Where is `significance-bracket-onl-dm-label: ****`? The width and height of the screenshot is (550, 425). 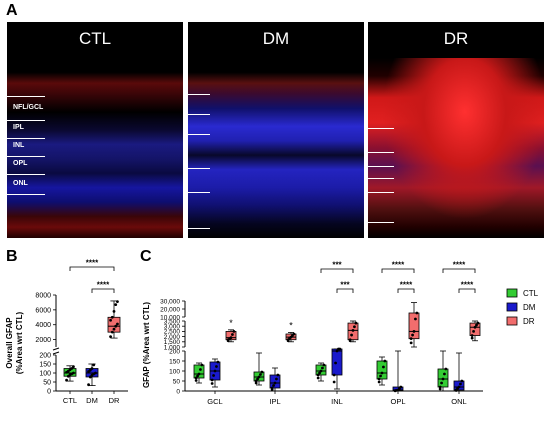
significance-bracket-onl-dm-label: **** is located at coordinates (467, 285).